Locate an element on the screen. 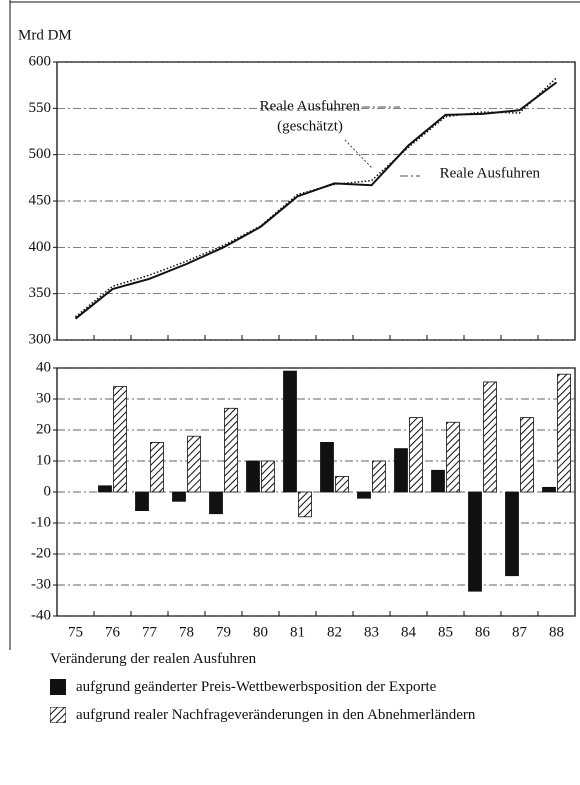 Image resolution: width=580 pixels, height=785 pixels. y-tick-label: 450 is located at coordinates (40, 200).